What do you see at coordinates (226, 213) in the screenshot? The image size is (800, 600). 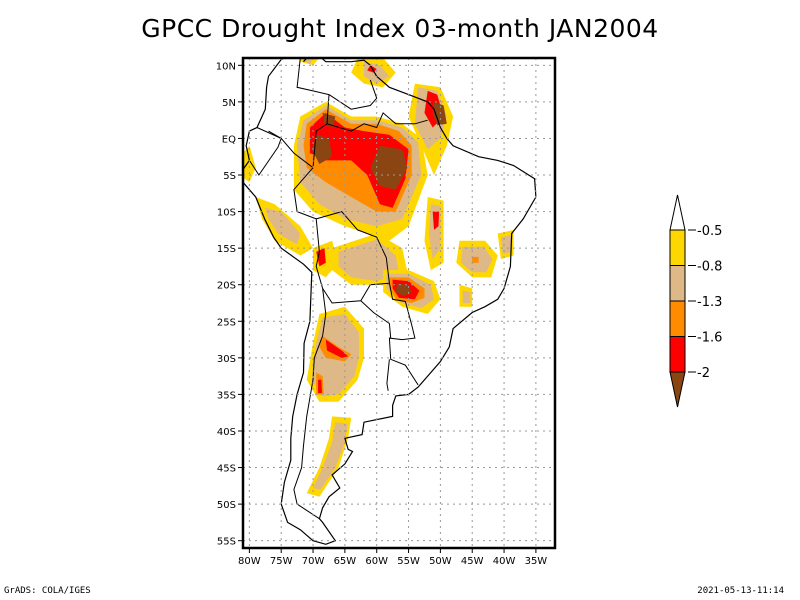 I see `lat-tick-label: 10S` at bounding box center [226, 213].